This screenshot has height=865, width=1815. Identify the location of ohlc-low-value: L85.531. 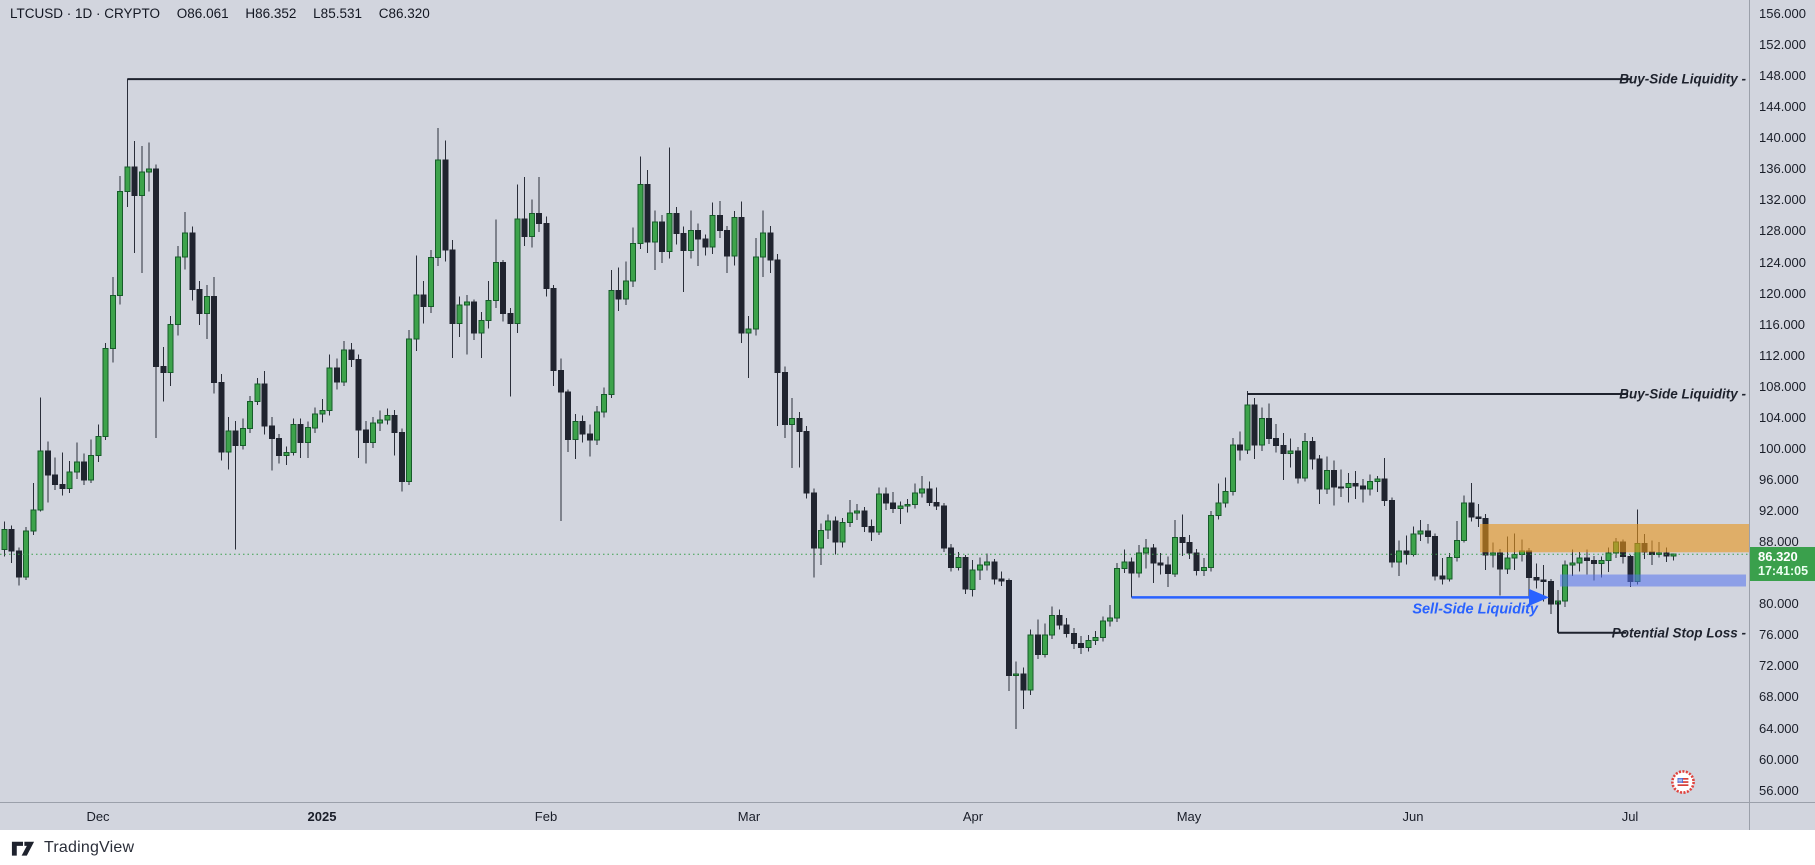
(337, 13).